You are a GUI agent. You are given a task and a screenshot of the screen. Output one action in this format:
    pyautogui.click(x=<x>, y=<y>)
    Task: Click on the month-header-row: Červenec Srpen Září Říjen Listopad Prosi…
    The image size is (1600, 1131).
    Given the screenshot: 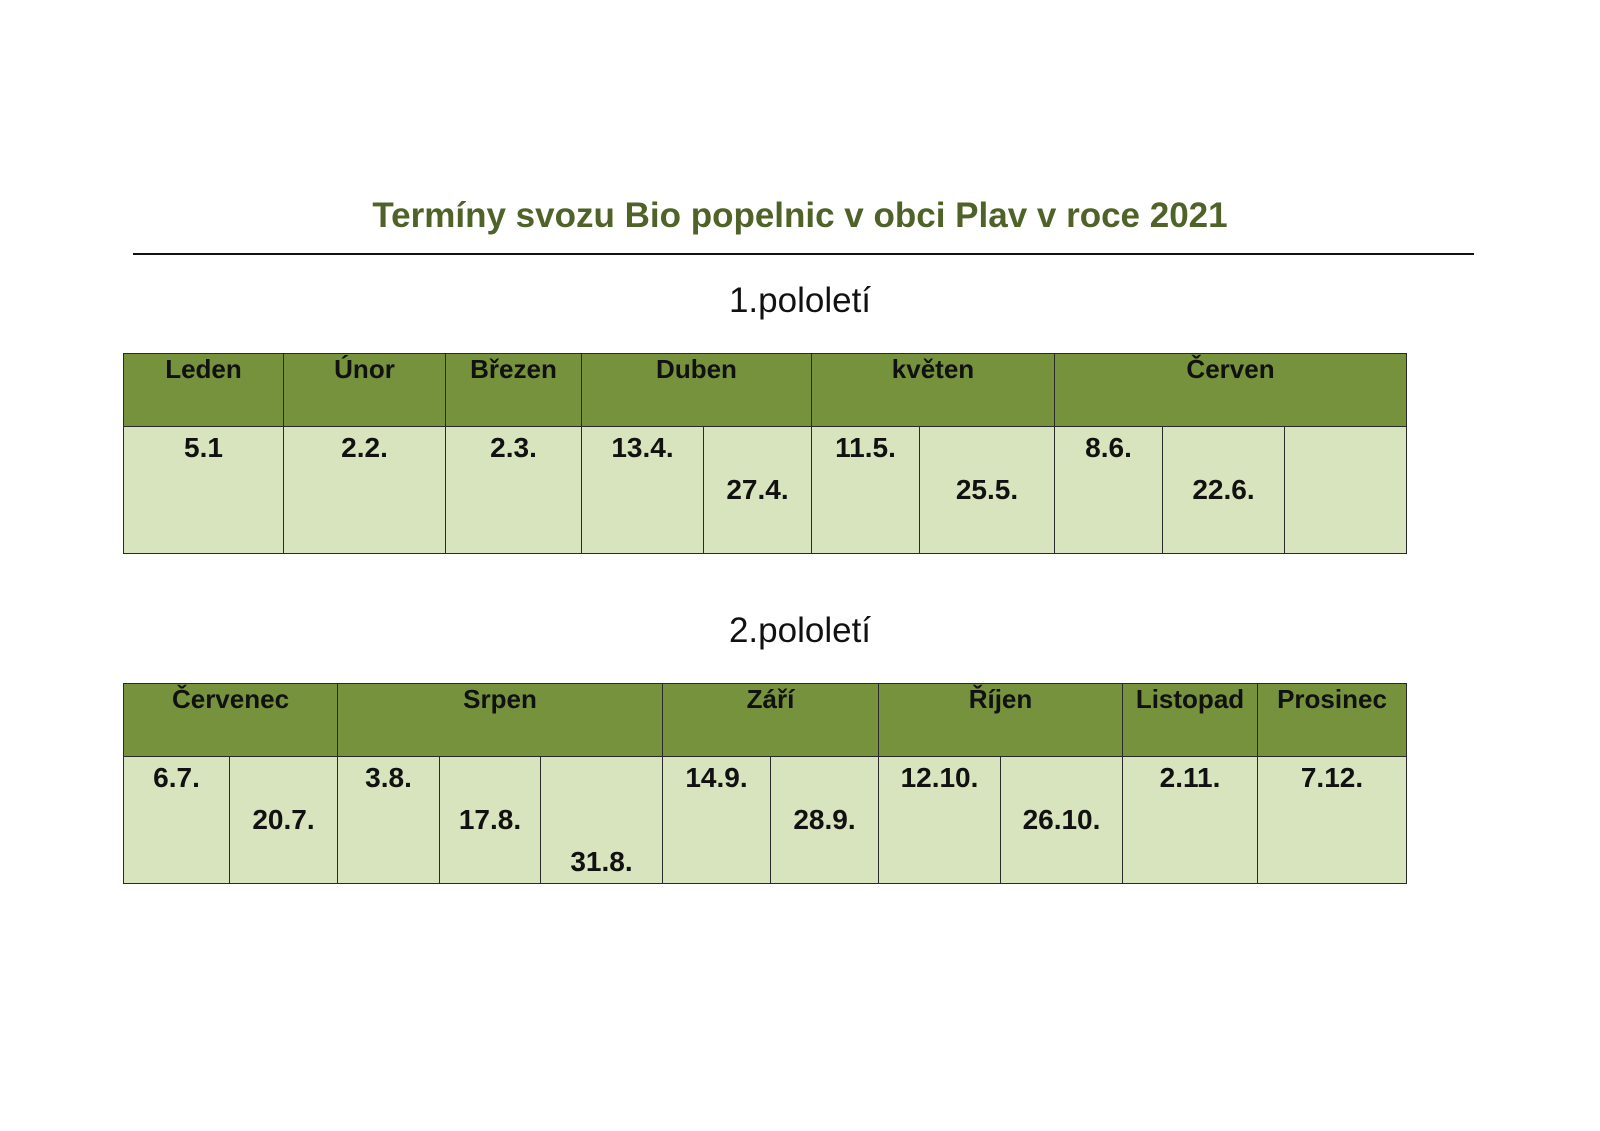 What is the action you would take?
    pyautogui.click(x=765, y=720)
    